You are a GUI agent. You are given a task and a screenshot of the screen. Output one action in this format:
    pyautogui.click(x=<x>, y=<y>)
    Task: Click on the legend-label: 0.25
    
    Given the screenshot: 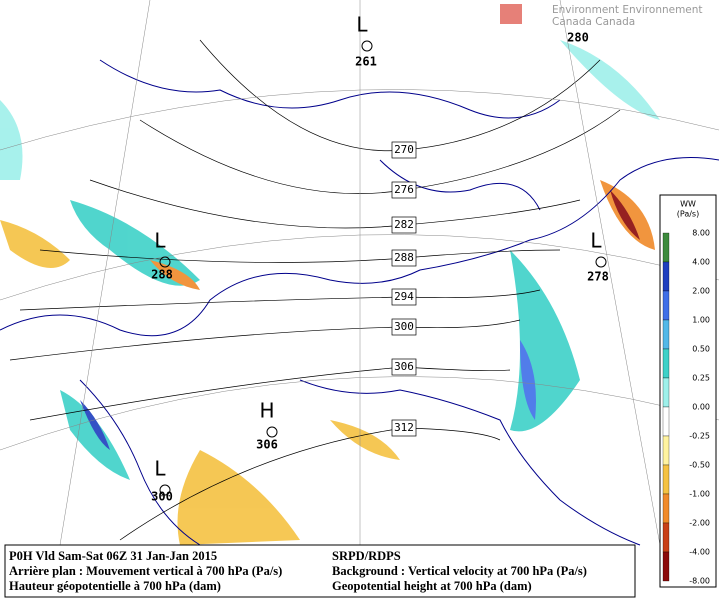 What is the action you would take?
    pyautogui.click(x=701, y=378)
    